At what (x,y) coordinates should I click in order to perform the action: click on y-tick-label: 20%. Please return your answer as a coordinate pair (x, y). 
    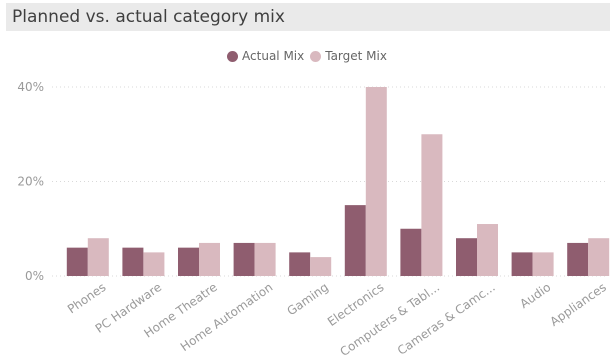
    Looking at the image, I should click on (30, 182).